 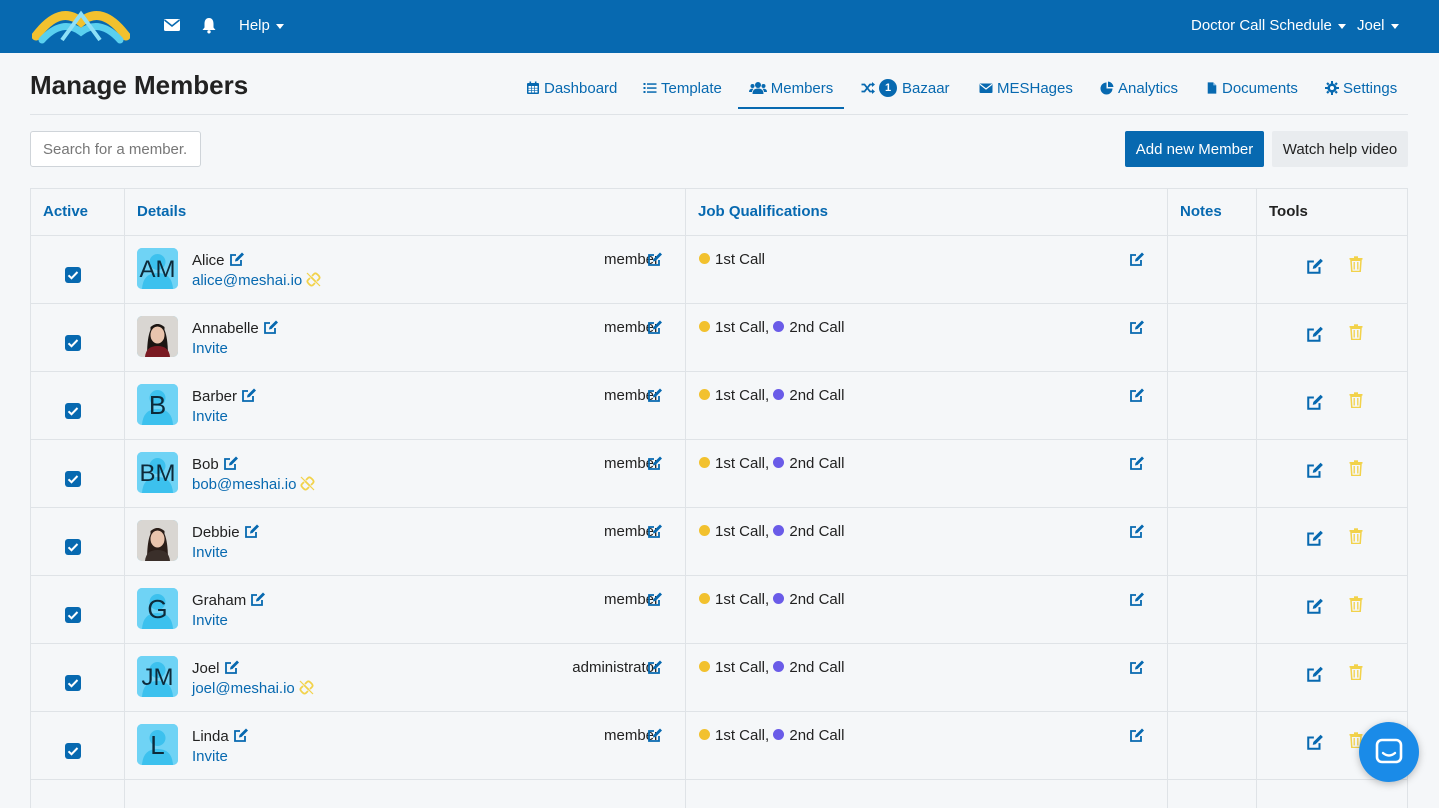 What do you see at coordinates (1389, 752) in the screenshot?
I see `chat-launcher-button` at bounding box center [1389, 752].